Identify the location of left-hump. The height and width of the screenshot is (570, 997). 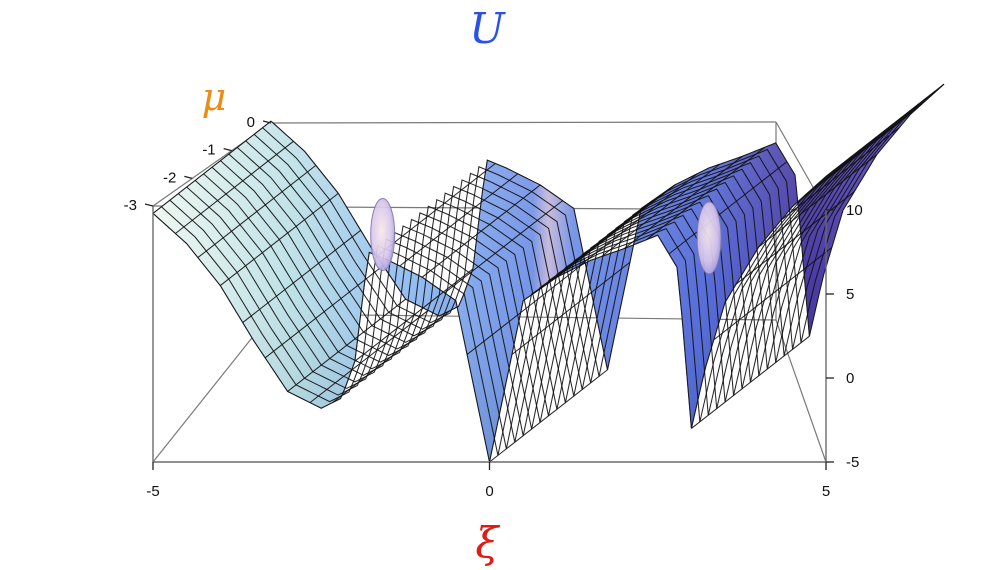
(383, 235).